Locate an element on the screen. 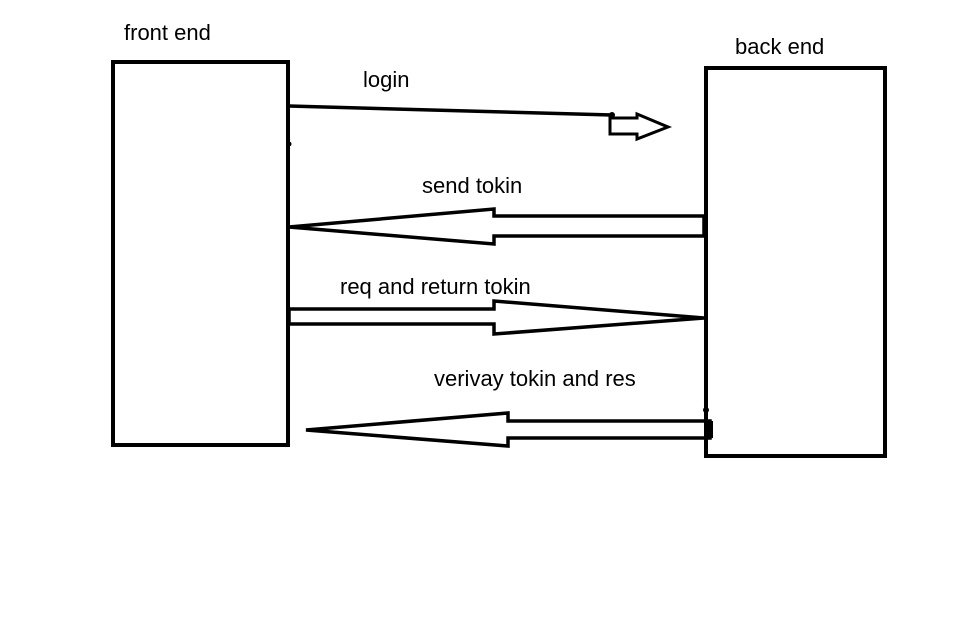 This screenshot has width=972, height=630. frontend-dot is located at coordinates (289, 144).